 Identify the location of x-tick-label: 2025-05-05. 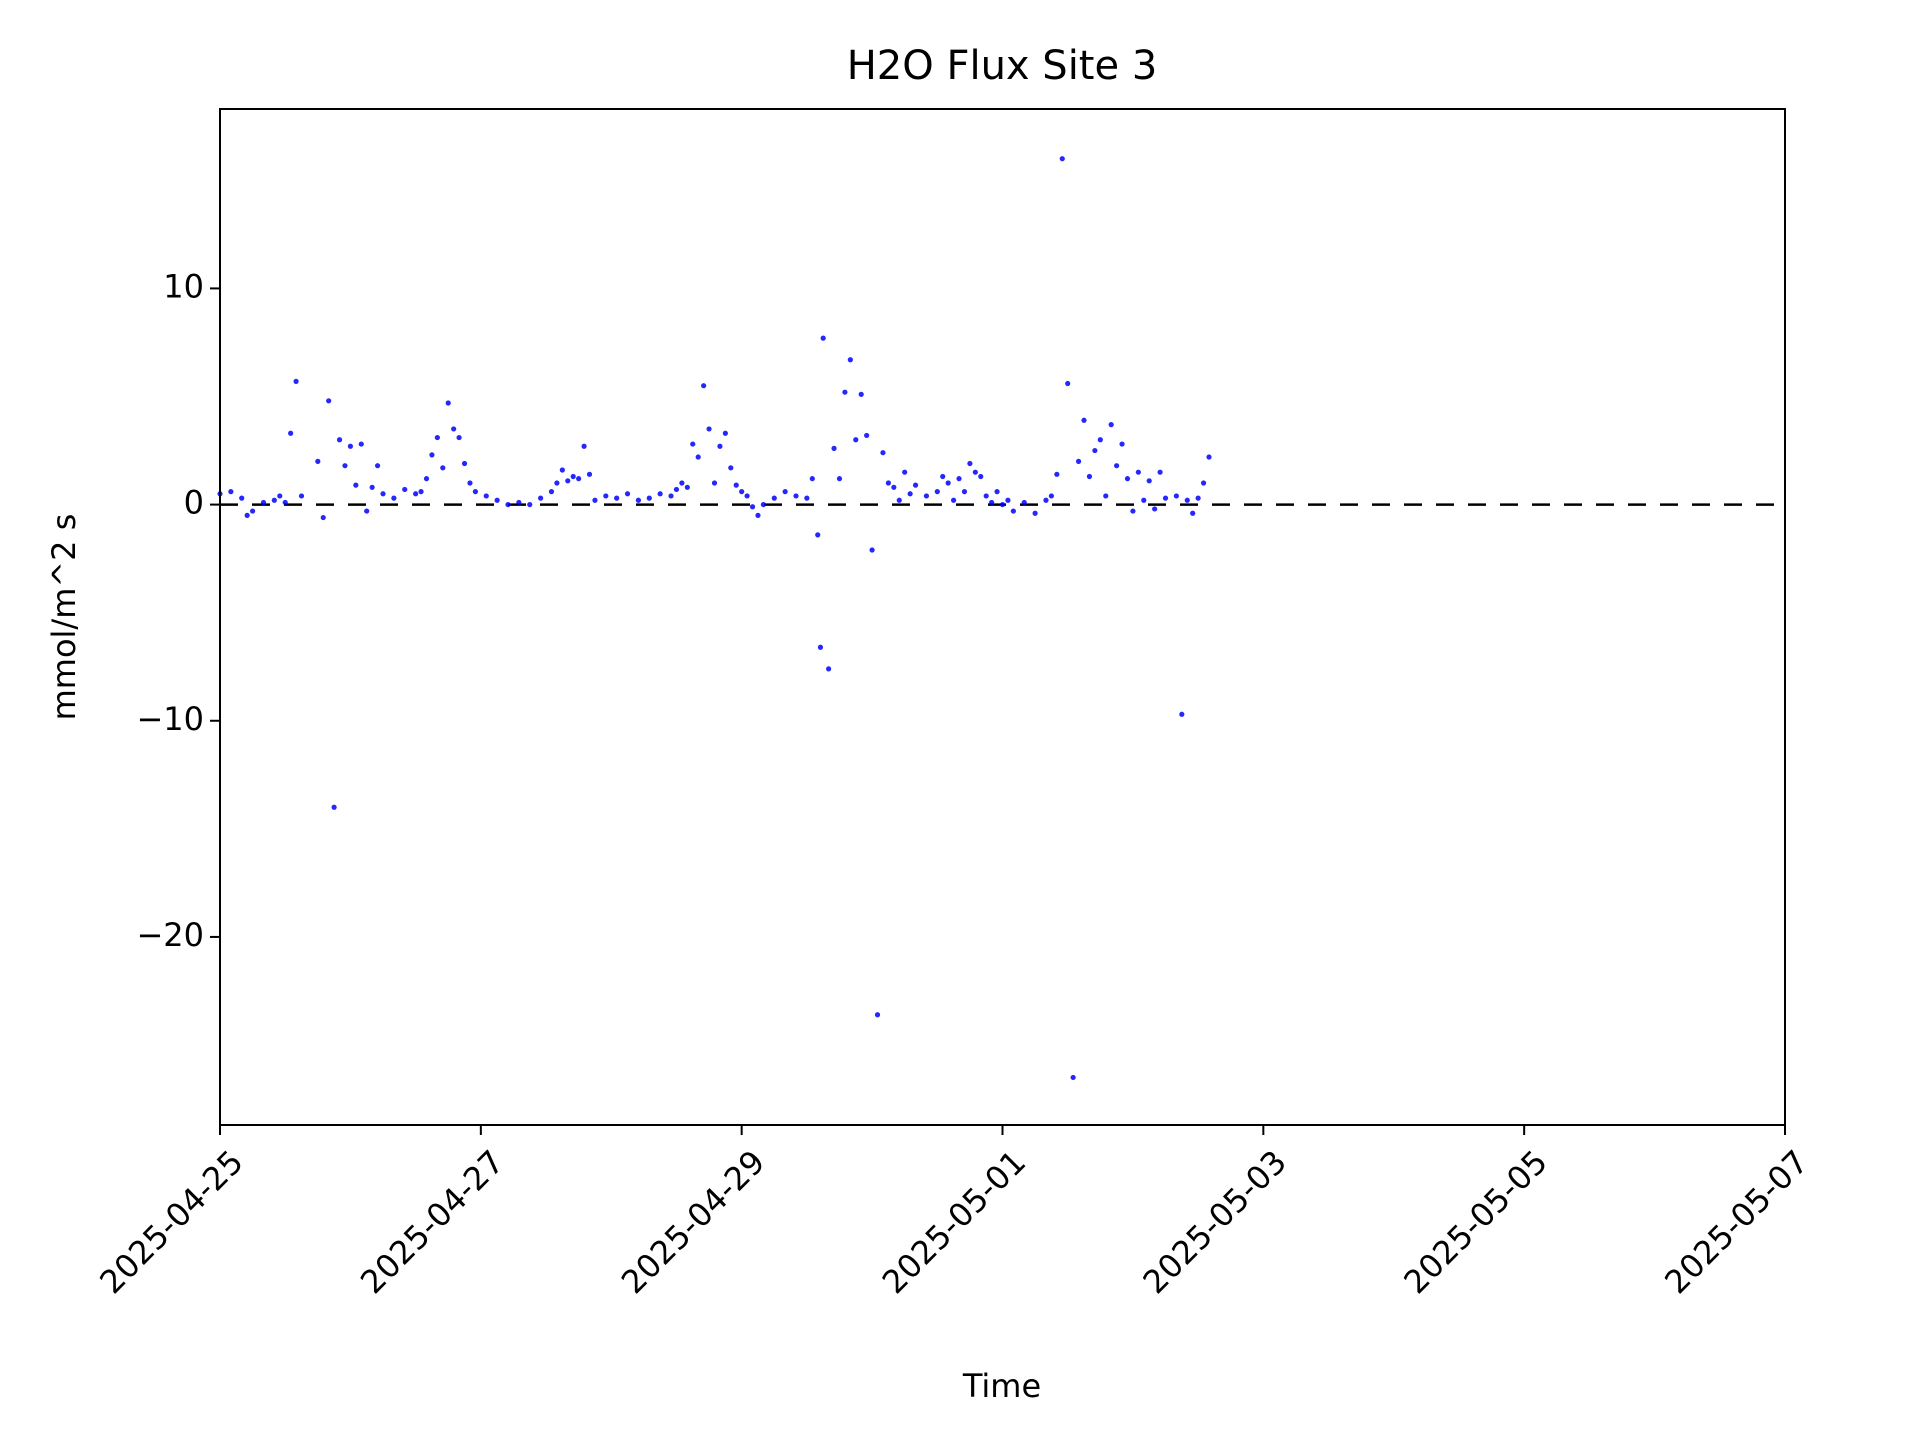
(1475, 1222).